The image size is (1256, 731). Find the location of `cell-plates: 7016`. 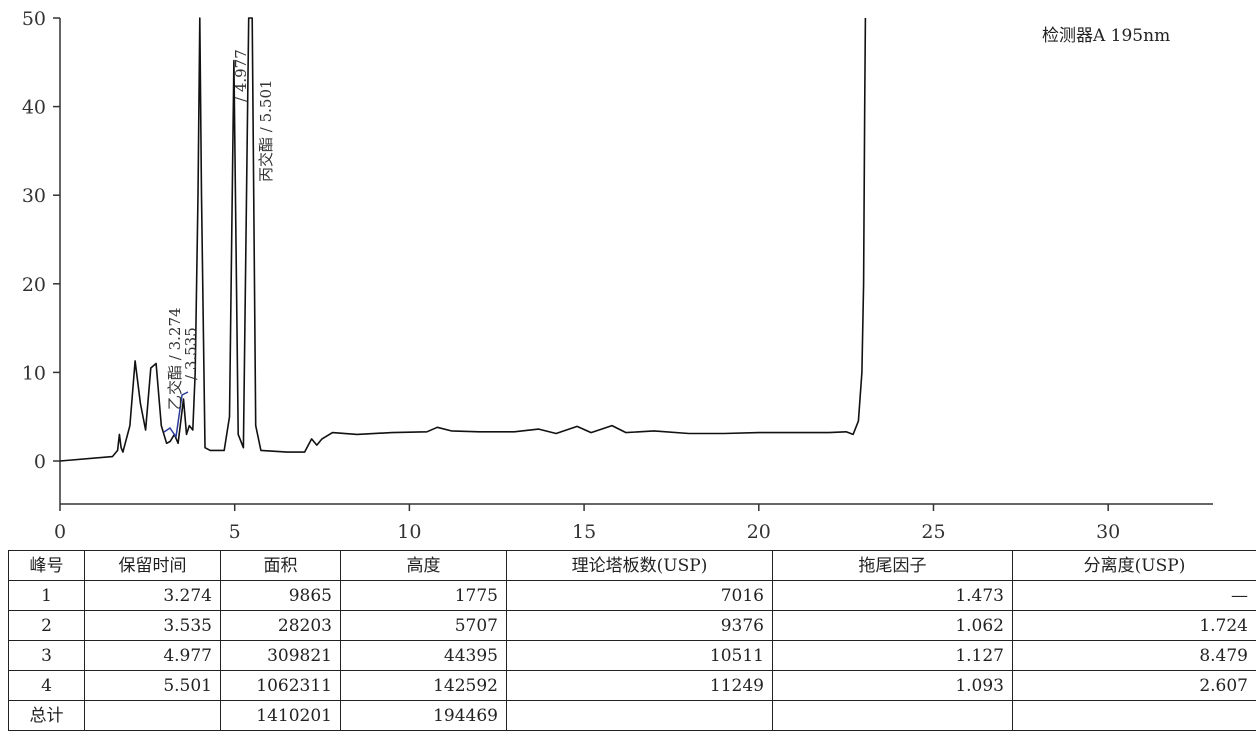

cell-plates: 7016 is located at coordinates (639, 595).